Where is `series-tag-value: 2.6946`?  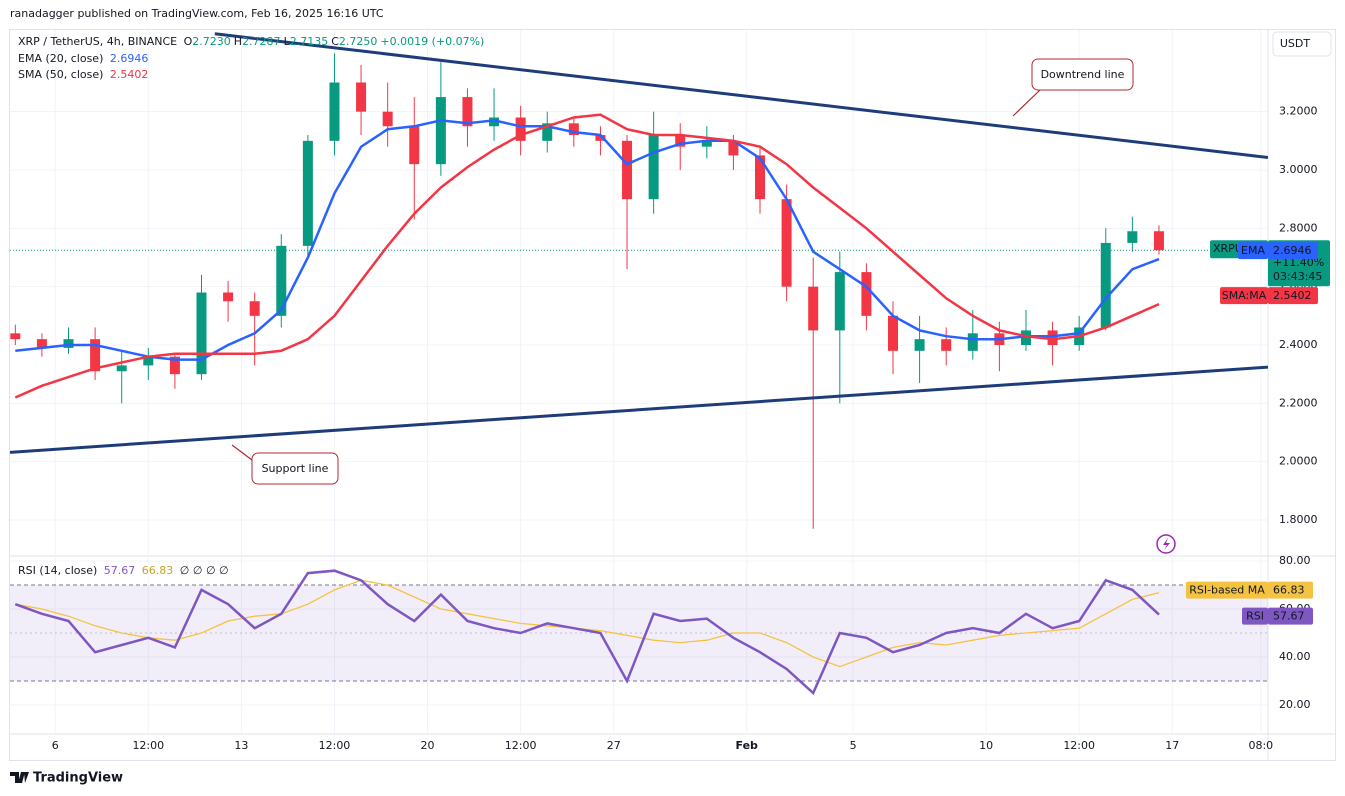 series-tag-value: 2.6946 is located at coordinates (1292, 250).